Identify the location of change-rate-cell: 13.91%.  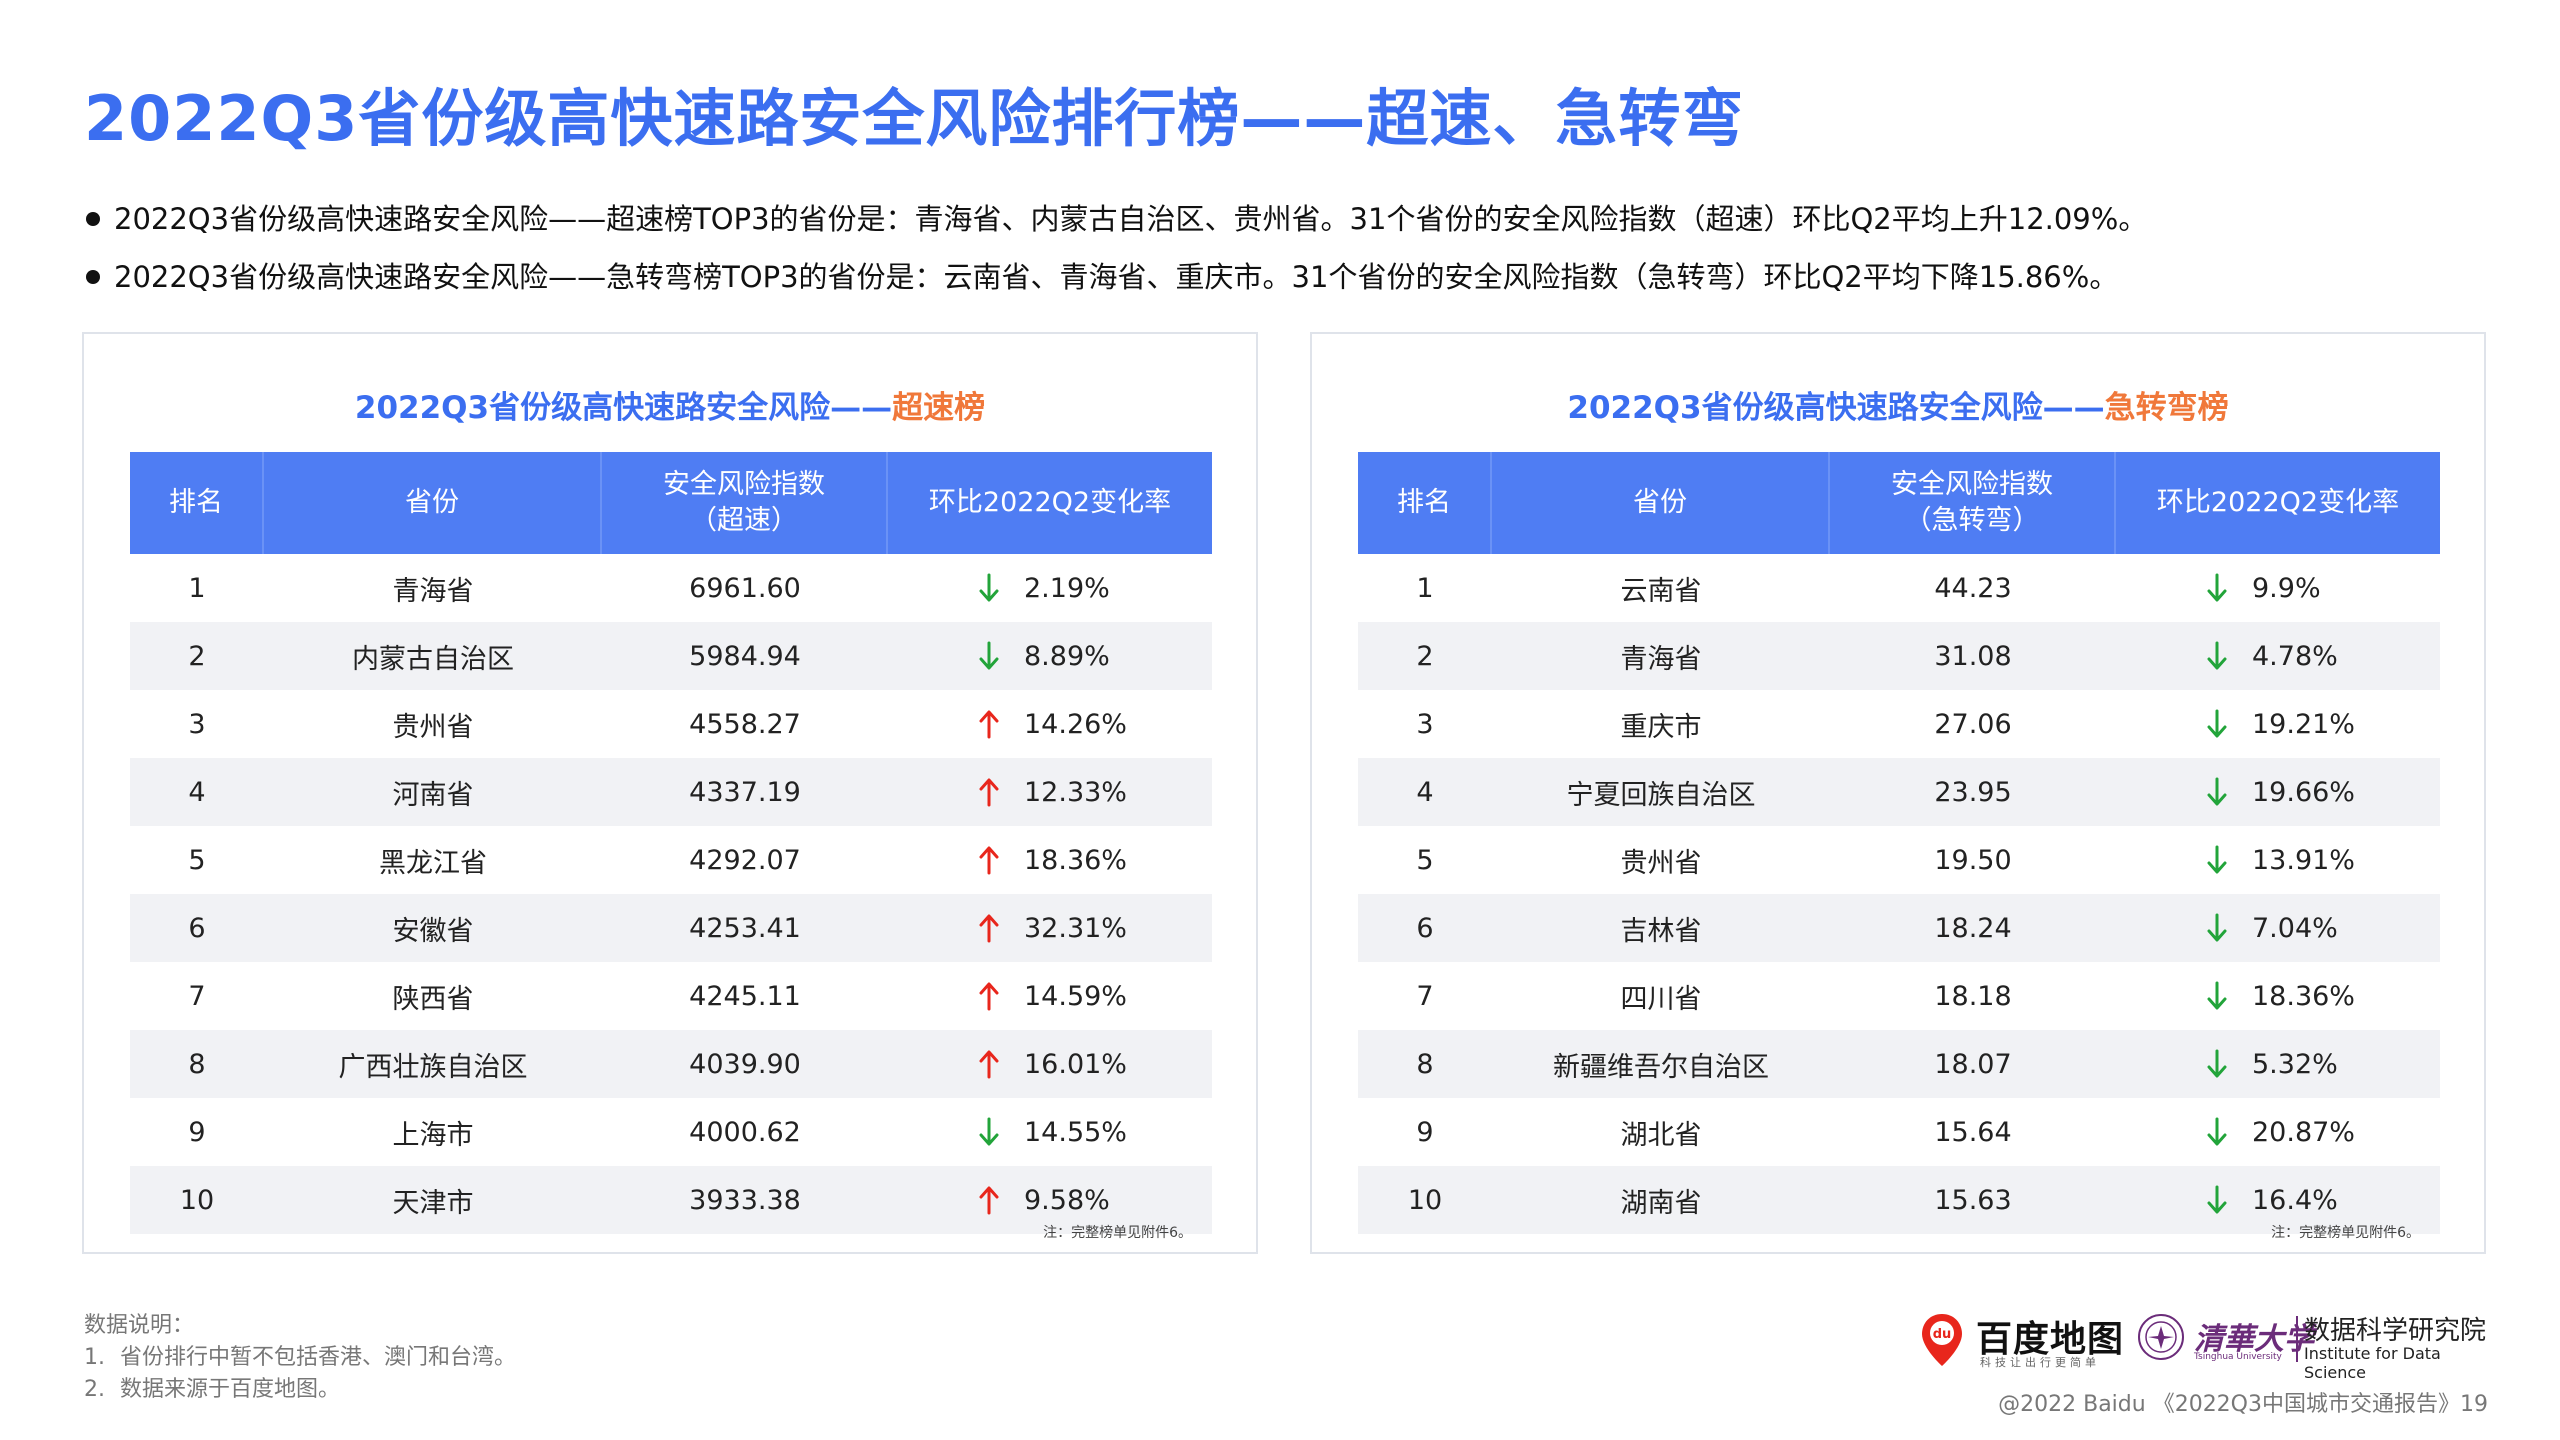
(2278, 860).